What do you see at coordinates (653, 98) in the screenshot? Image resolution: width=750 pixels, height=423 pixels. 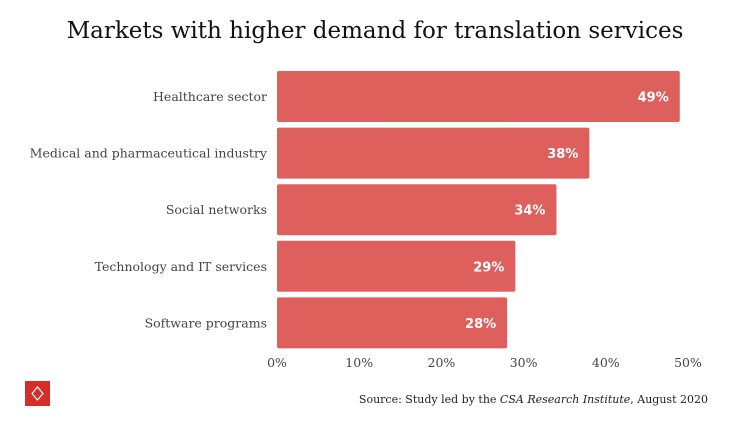 I see `data-label: 49%` at bounding box center [653, 98].